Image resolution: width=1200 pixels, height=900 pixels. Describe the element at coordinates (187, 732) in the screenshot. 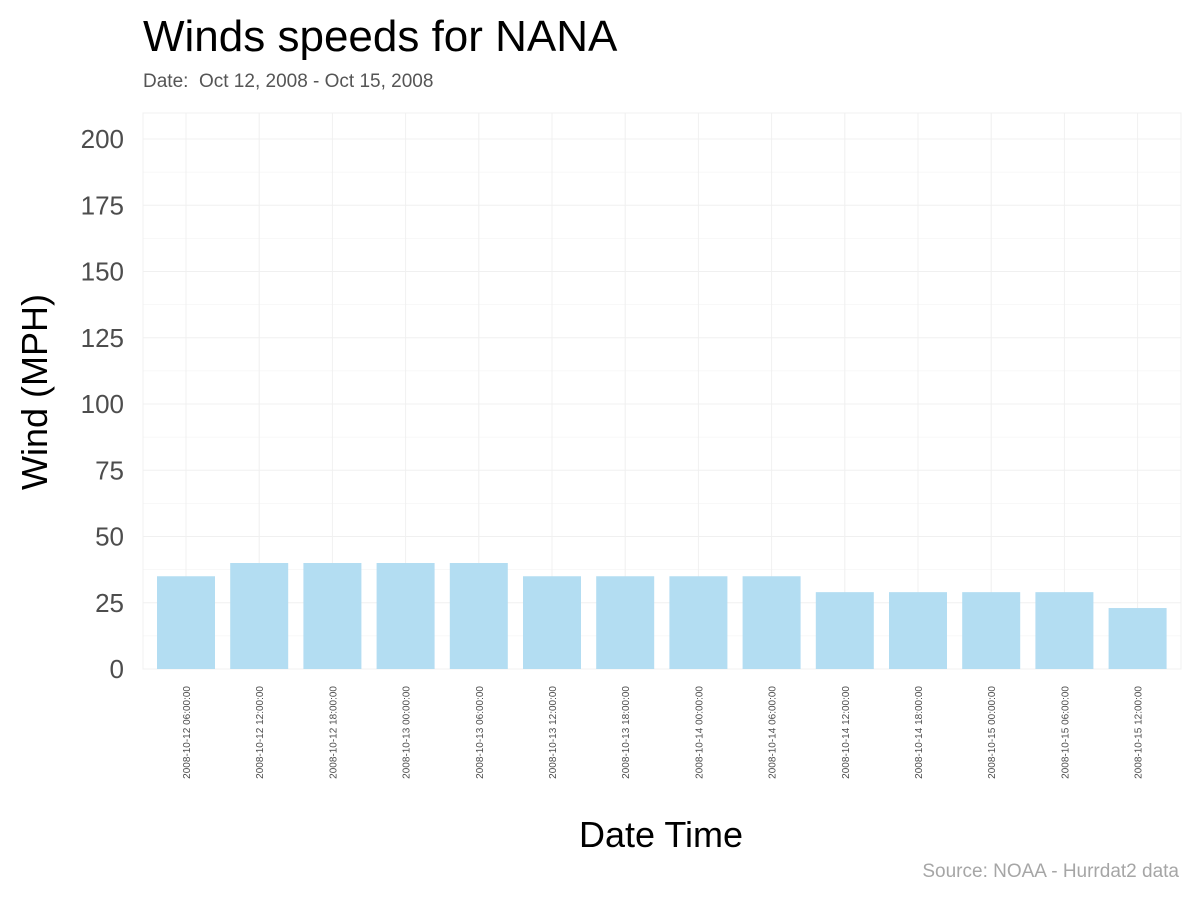

I see `x-tick-label: 2008-10-12 06:00:00` at that location.